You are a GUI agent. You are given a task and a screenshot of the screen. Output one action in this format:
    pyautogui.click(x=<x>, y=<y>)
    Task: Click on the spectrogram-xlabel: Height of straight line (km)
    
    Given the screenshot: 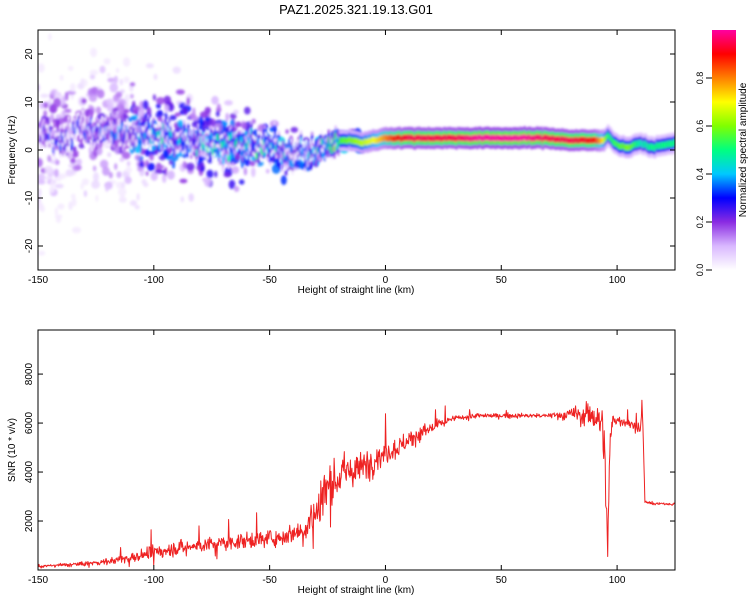 What is the action you would take?
    pyautogui.click(x=356, y=290)
    